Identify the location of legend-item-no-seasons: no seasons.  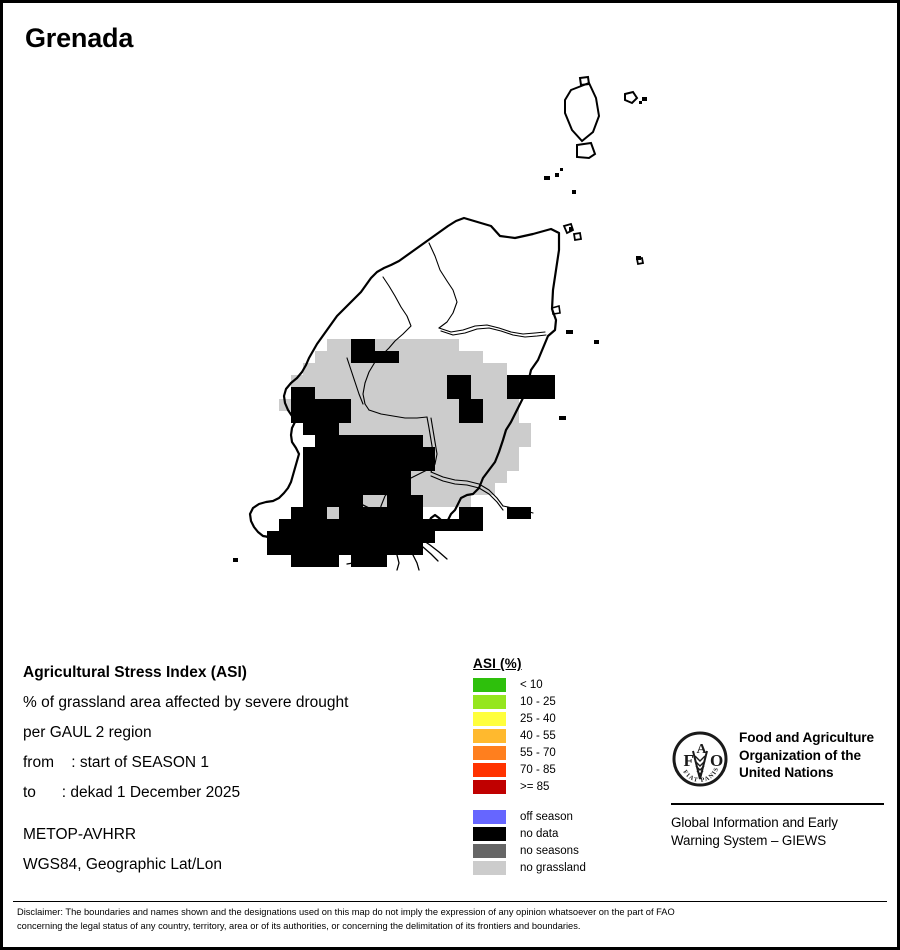
(548, 850).